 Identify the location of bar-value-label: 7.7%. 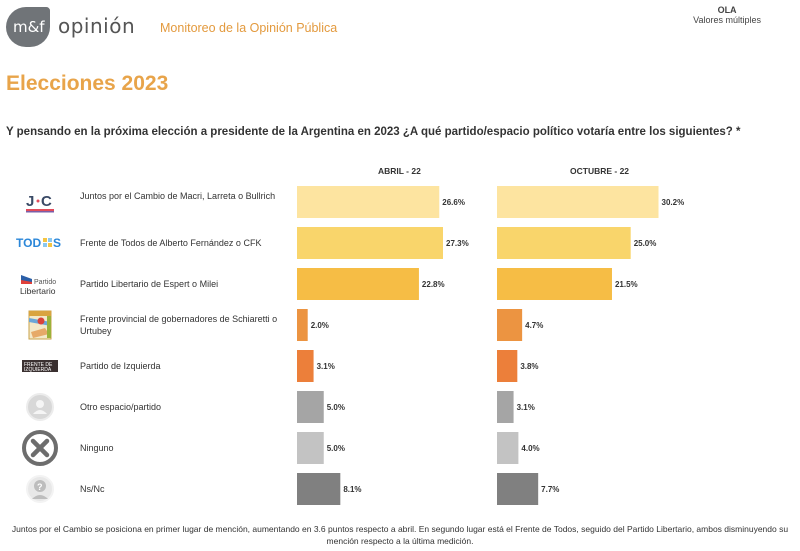
(550, 489).